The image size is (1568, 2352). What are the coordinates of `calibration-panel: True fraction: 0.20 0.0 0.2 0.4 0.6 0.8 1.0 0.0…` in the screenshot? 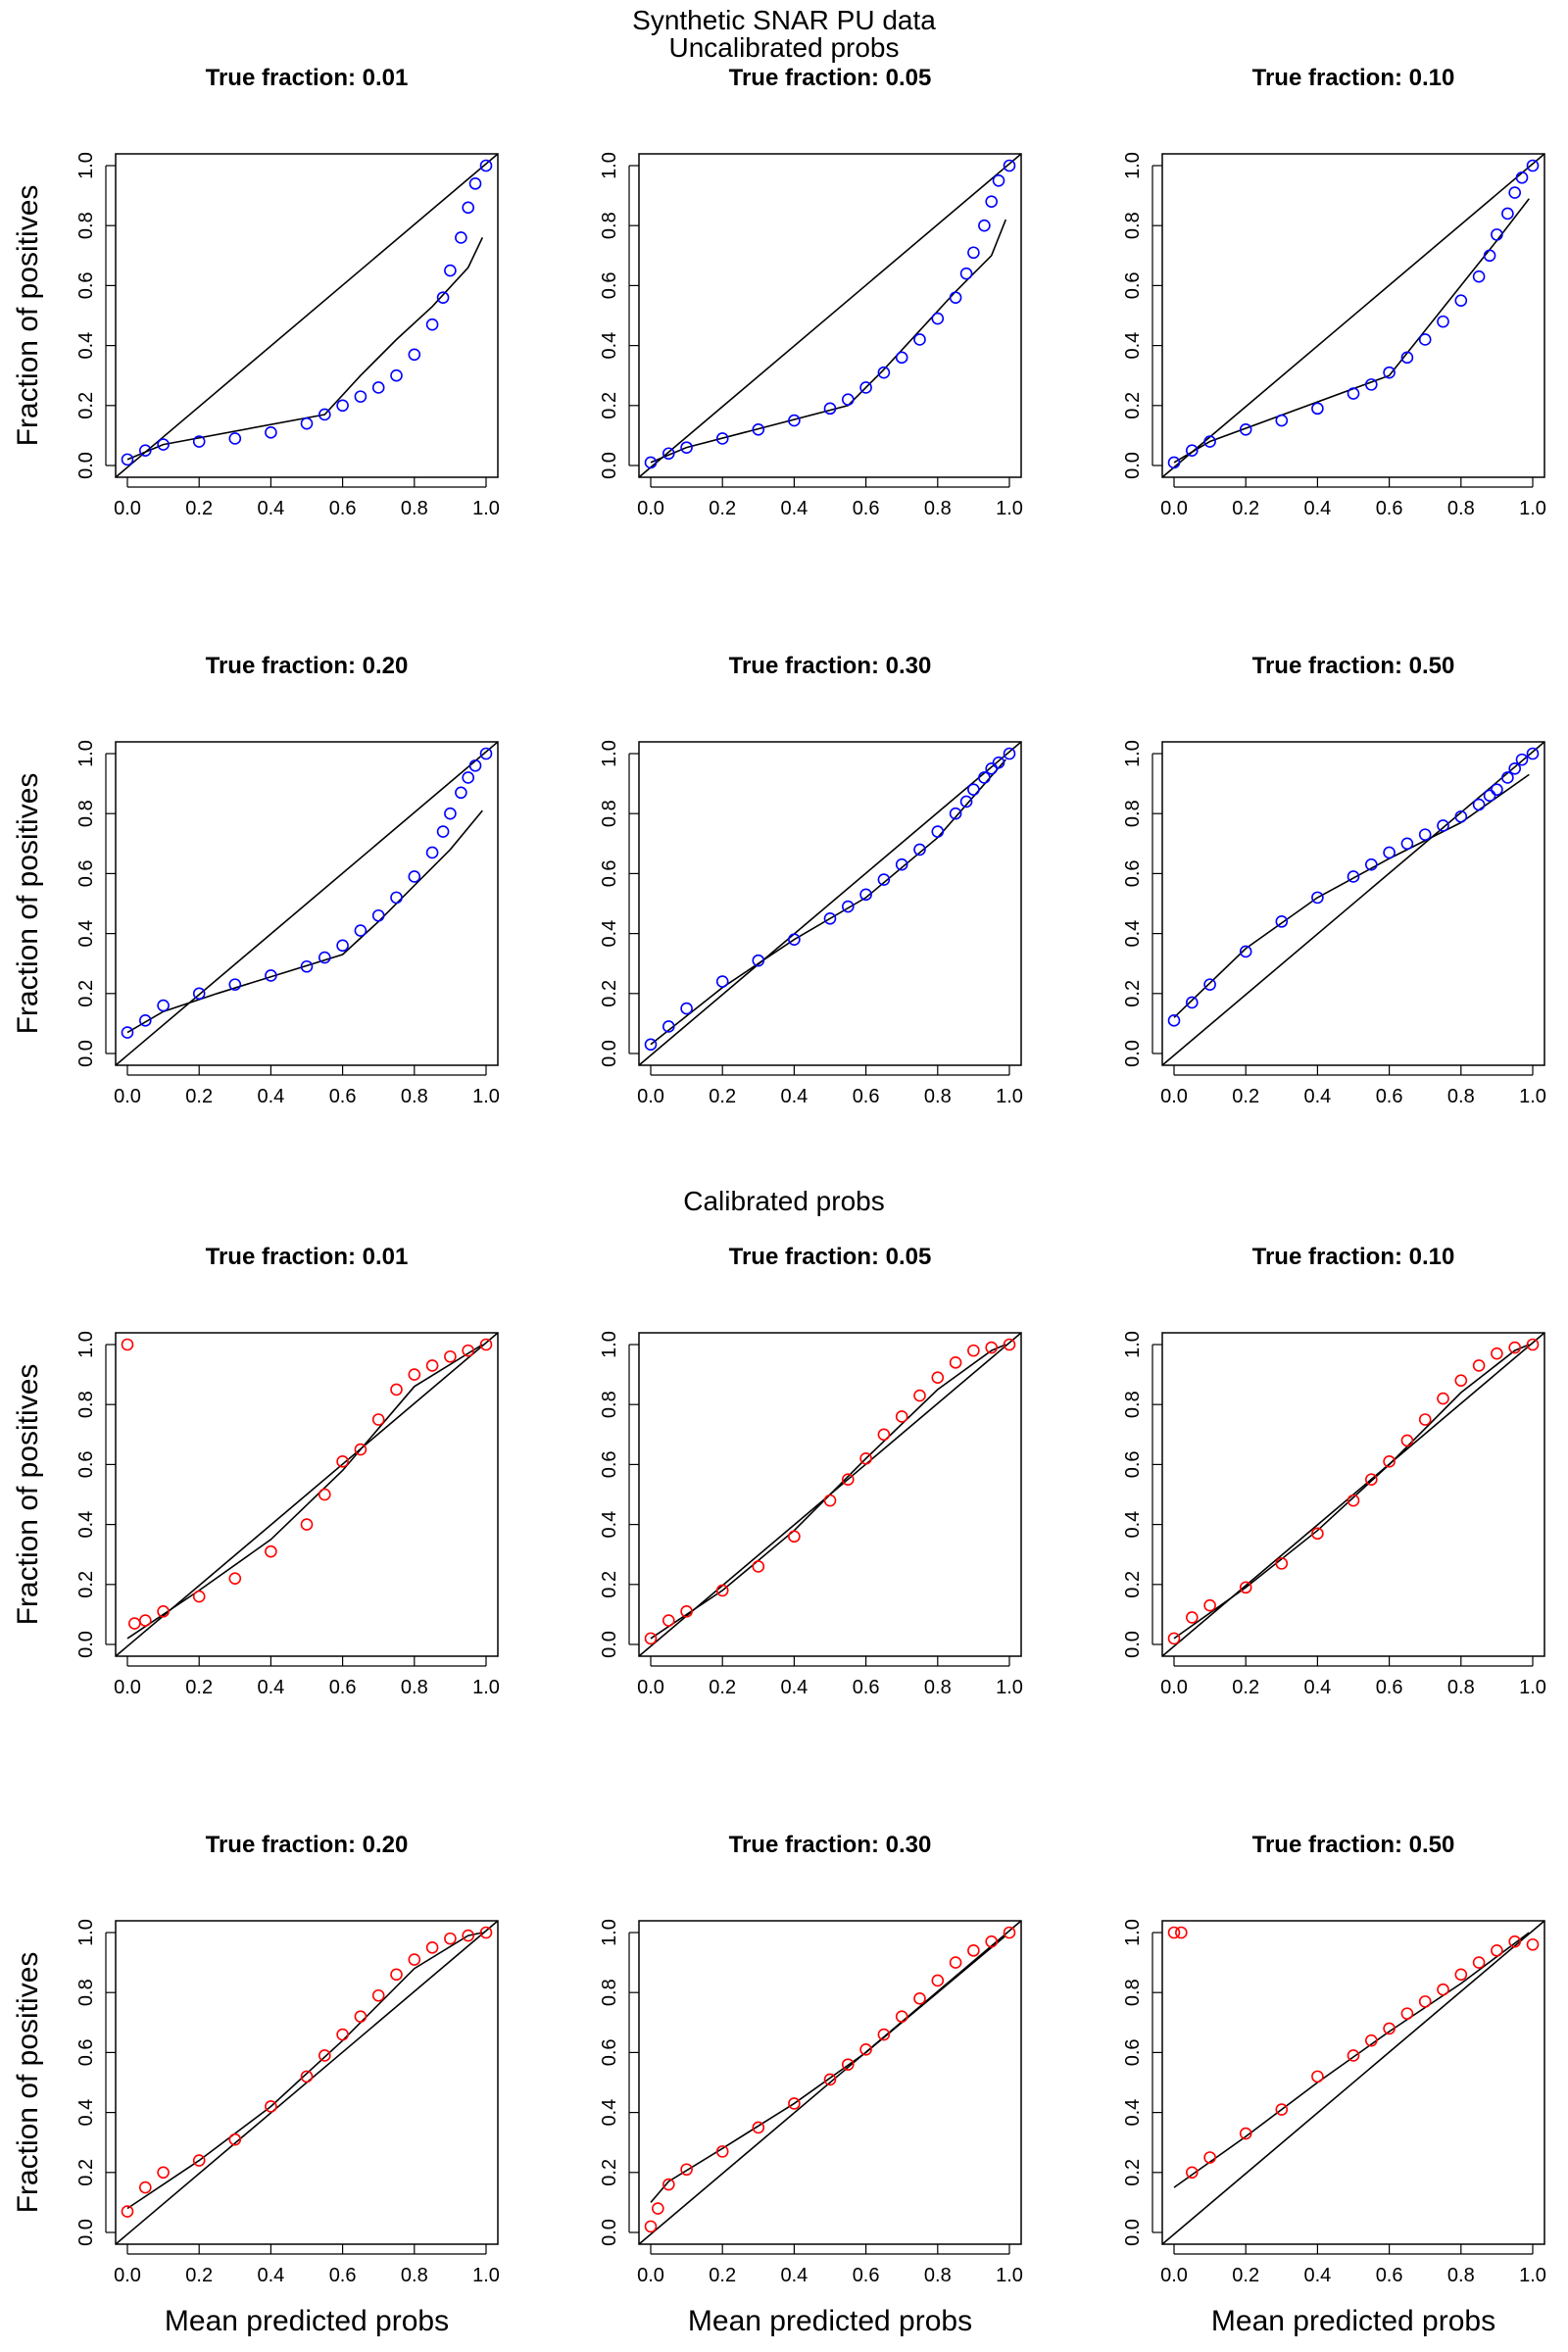 It's located at (256, 880).